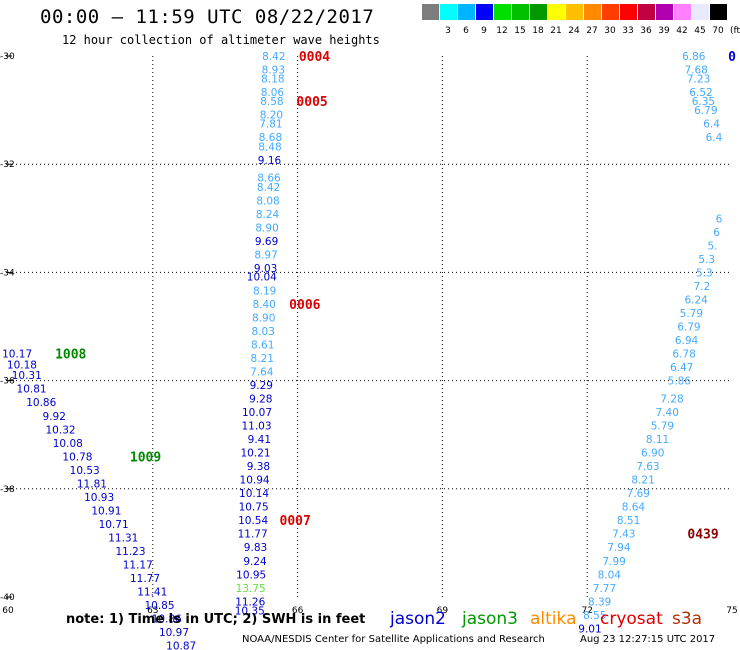  I want to click on scale-label: 27, so click(592, 31).